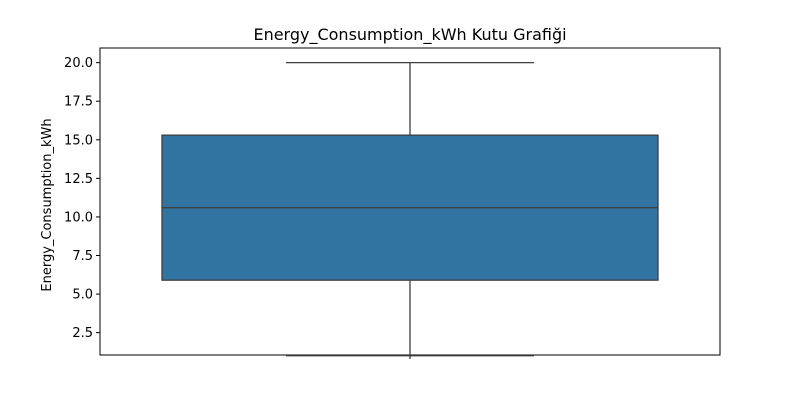 This screenshot has height=400, width=800. What do you see at coordinates (78, 140) in the screenshot?
I see `y-tick-label: 15.0` at bounding box center [78, 140].